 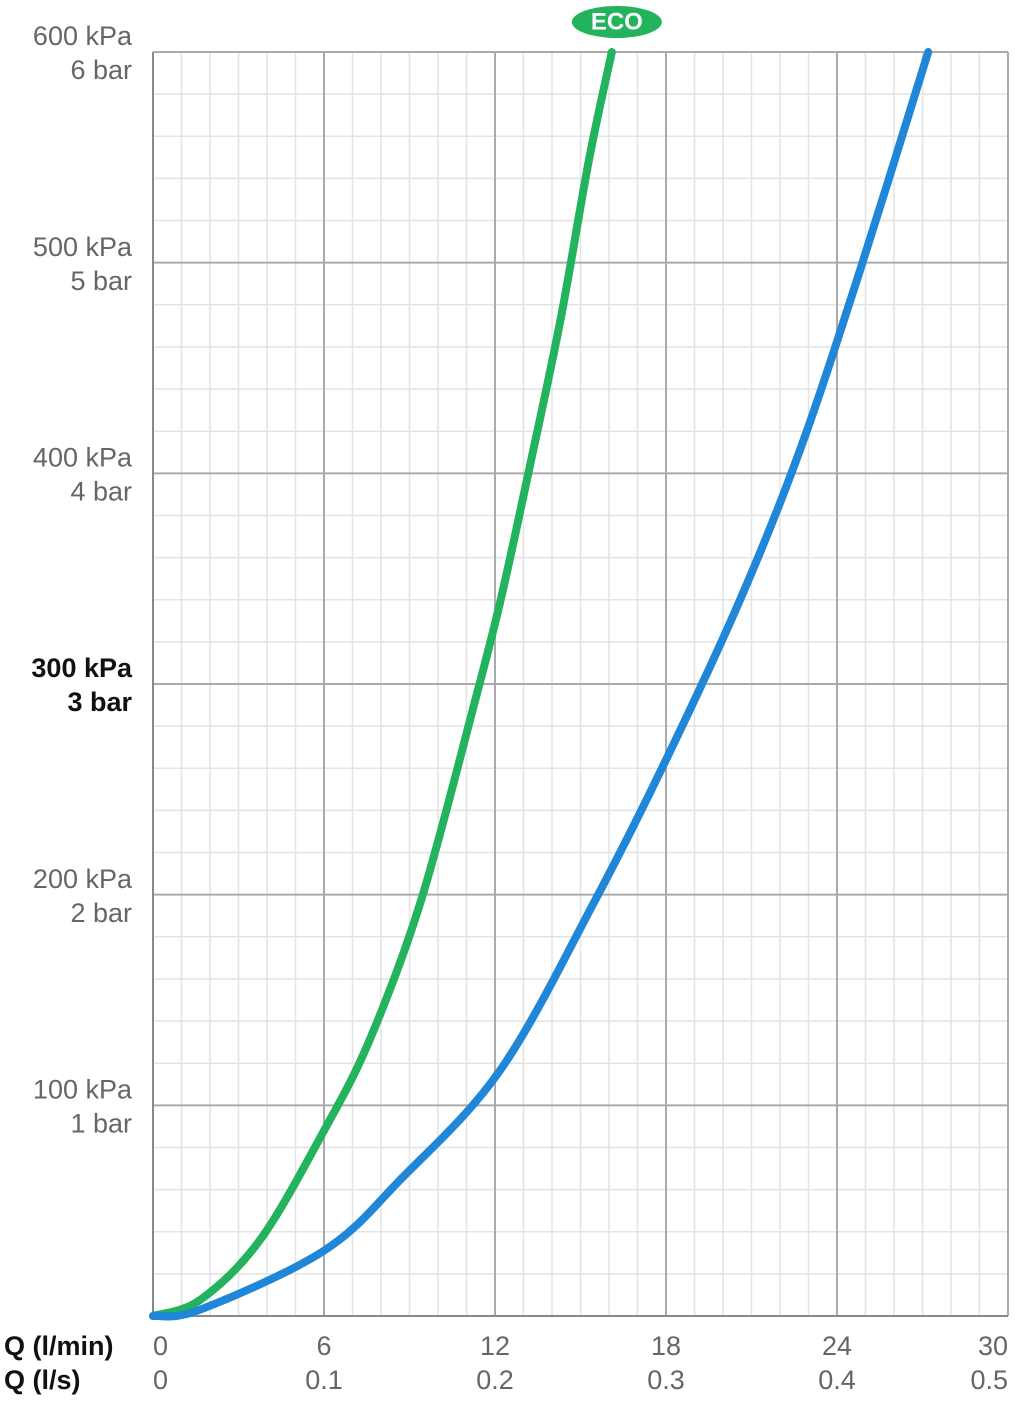 I want to click on y-tick-label: 200 kPa, so click(x=83, y=879).